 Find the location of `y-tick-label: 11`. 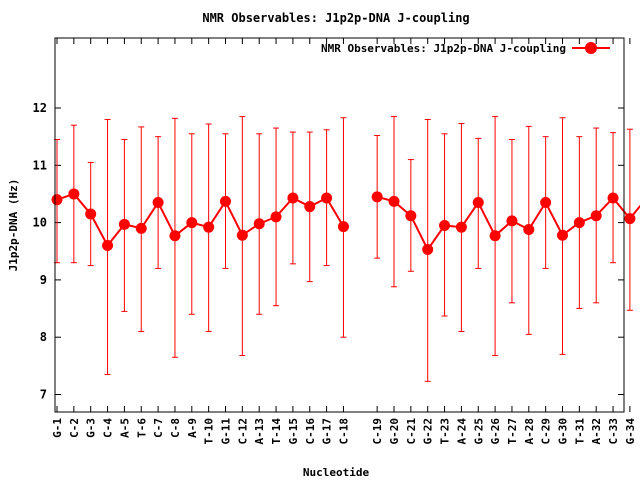

y-tick-label: 11 is located at coordinates (40, 165).